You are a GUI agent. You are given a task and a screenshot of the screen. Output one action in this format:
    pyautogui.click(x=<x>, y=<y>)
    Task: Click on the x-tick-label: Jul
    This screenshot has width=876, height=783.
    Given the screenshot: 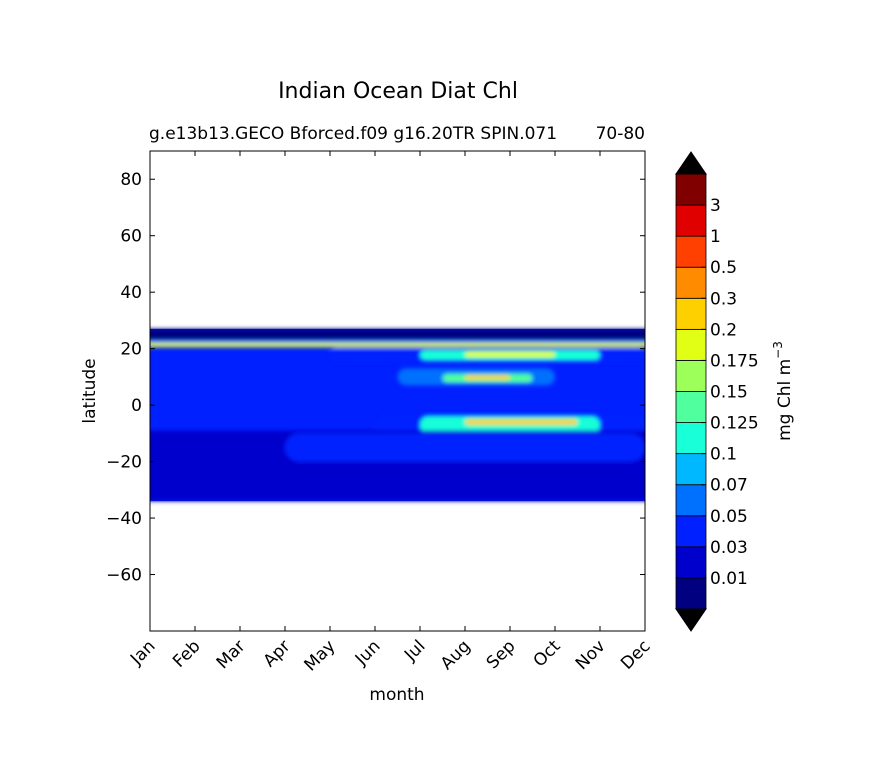 What is the action you would take?
    pyautogui.click(x=414, y=650)
    